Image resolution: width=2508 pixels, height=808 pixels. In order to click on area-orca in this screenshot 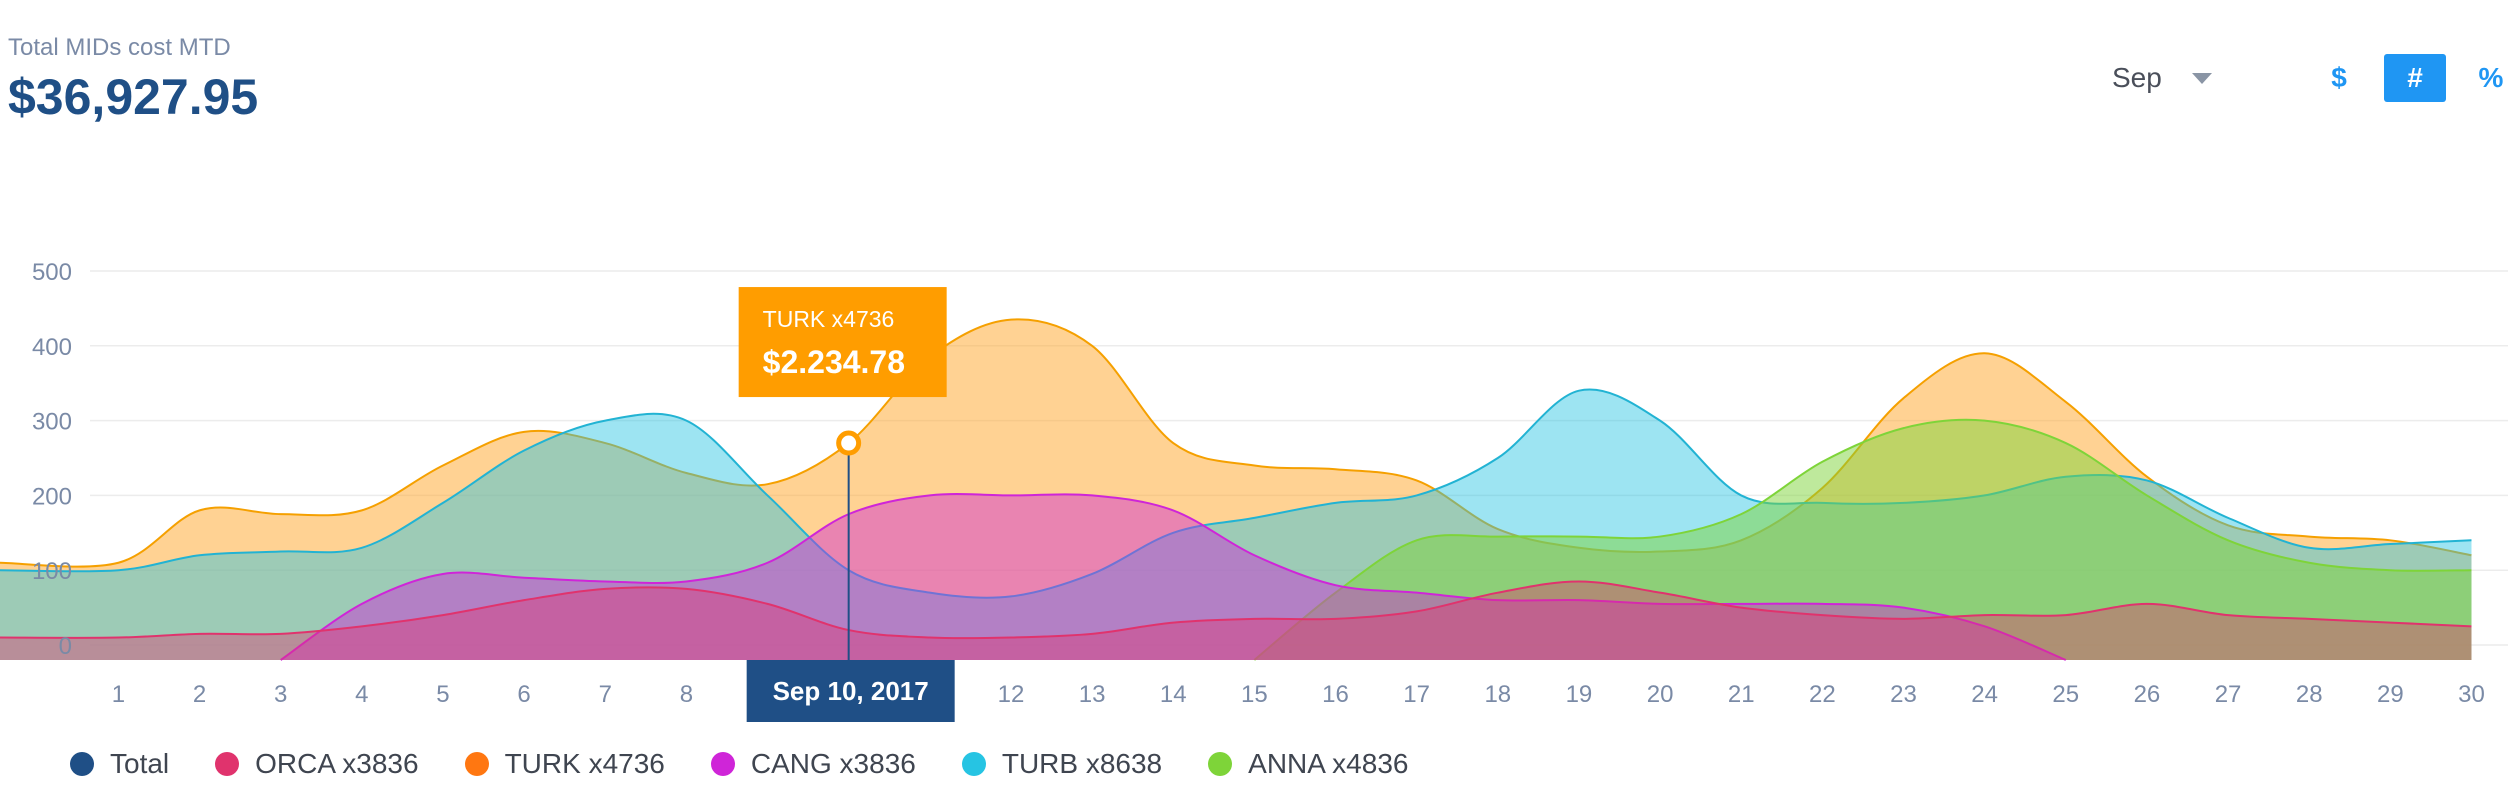, I will do `click(1236, 620)`.